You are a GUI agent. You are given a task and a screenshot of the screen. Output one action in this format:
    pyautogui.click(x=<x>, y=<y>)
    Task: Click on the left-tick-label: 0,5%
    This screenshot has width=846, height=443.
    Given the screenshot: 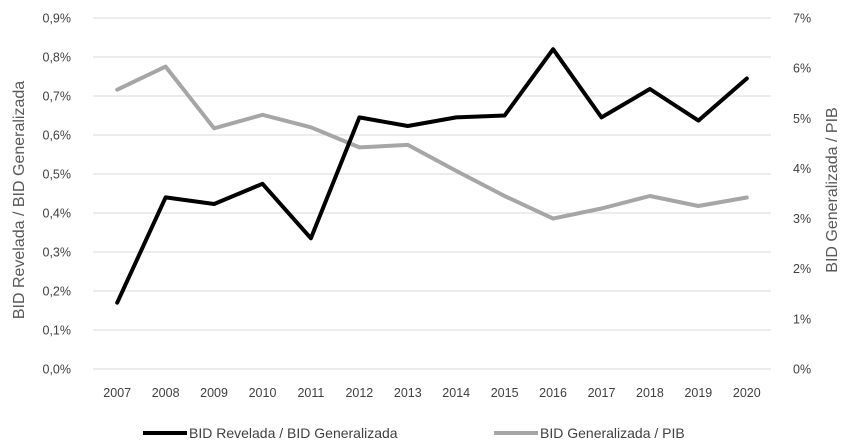 What is the action you would take?
    pyautogui.click(x=57, y=175)
    